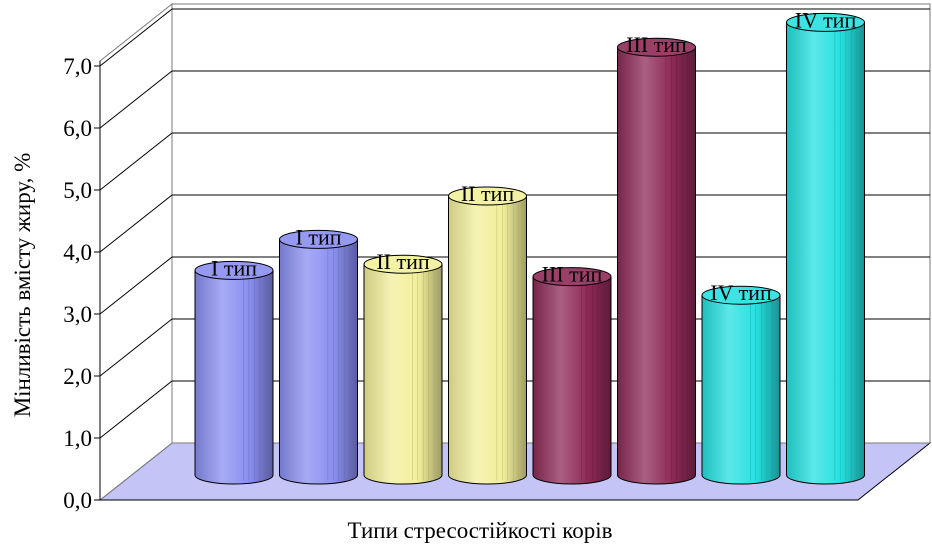 This screenshot has width=932, height=550. I want to click on side-wall, so click(136, 252).